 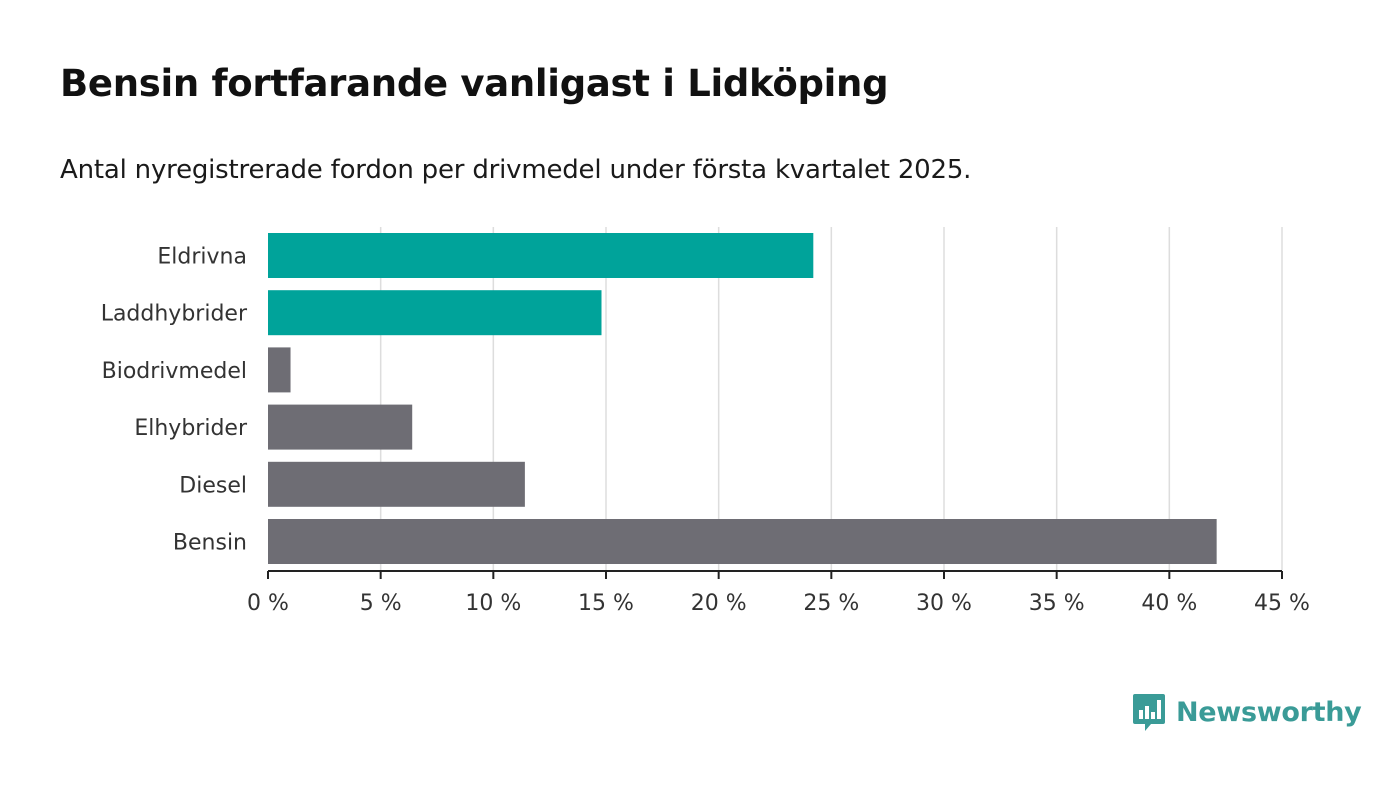 What do you see at coordinates (493, 603) in the screenshot?
I see `x-tick-label: 10 %` at bounding box center [493, 603].